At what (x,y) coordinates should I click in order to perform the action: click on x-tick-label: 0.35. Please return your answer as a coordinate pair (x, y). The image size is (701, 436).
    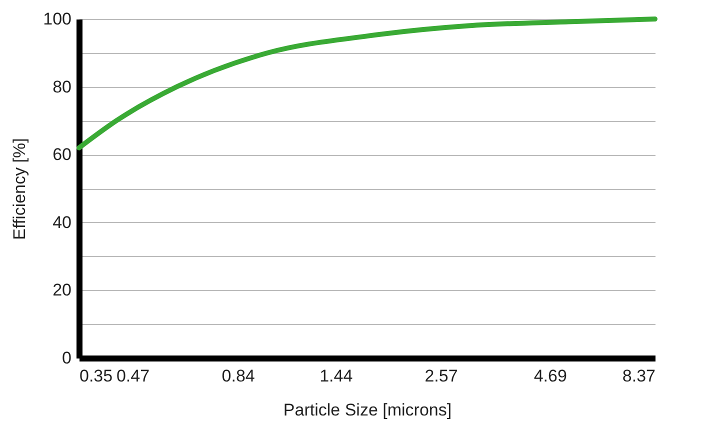
    Looking at the image, I should click on (96, 376).